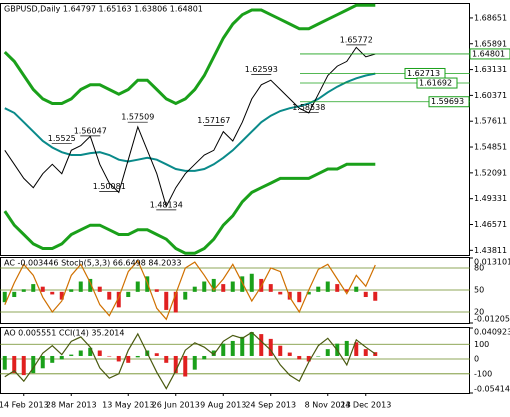  Describe the element at coordinates (481, 344) in the screenshot. I see `y2-tick-label: 100` at that location.